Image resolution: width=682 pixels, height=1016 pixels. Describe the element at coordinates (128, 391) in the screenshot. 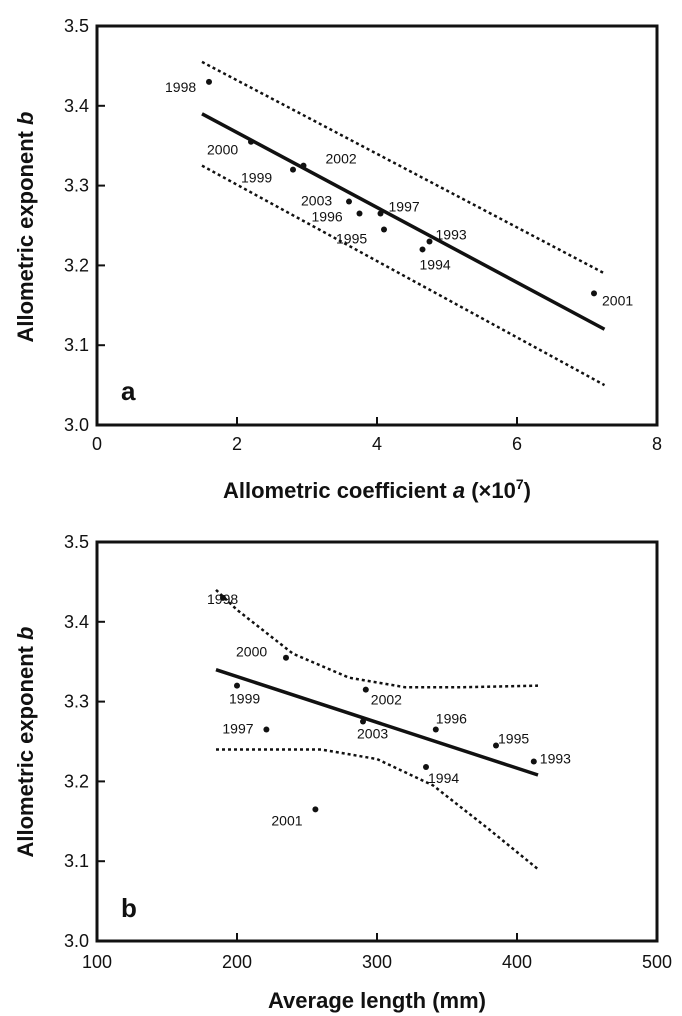

I see `panel-a-label: a` at that location.